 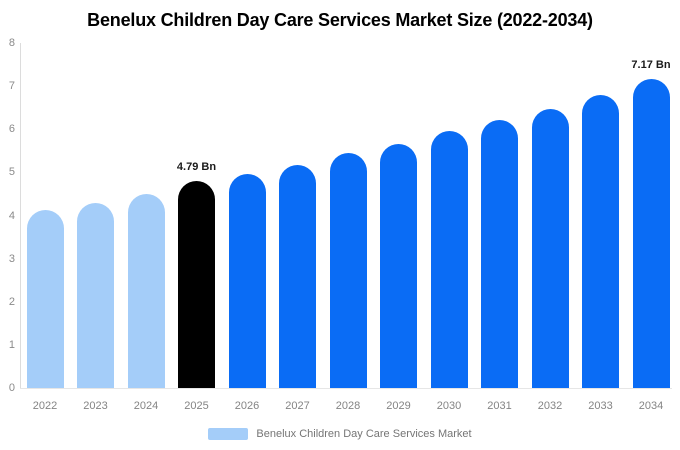 What do you see at coordinates (297, 406) in the screenshot?
I see `x-tick-label-2027: 2027` at bounding box center [297, 406].